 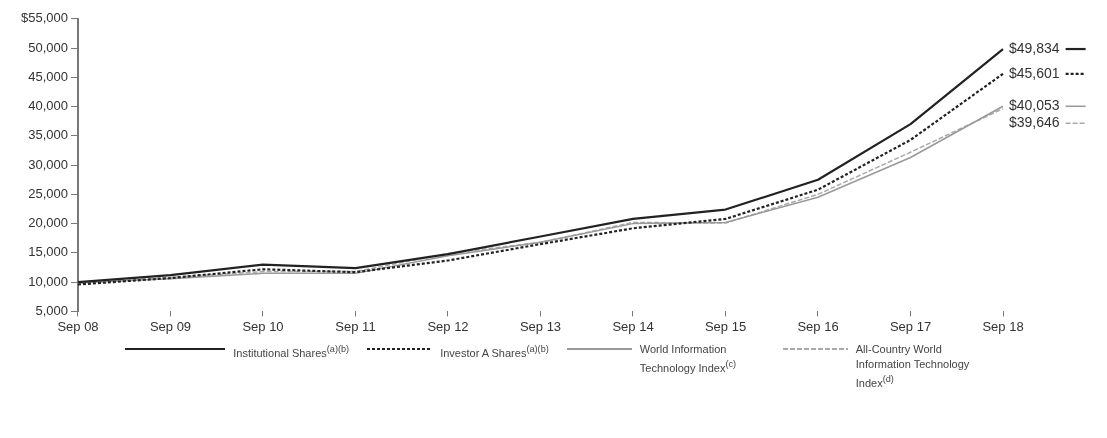 What do you see at coordinates (725, 326) in the screenshot?
I see `x-tick-label: Sep 15` at bounding box center [725, 326].